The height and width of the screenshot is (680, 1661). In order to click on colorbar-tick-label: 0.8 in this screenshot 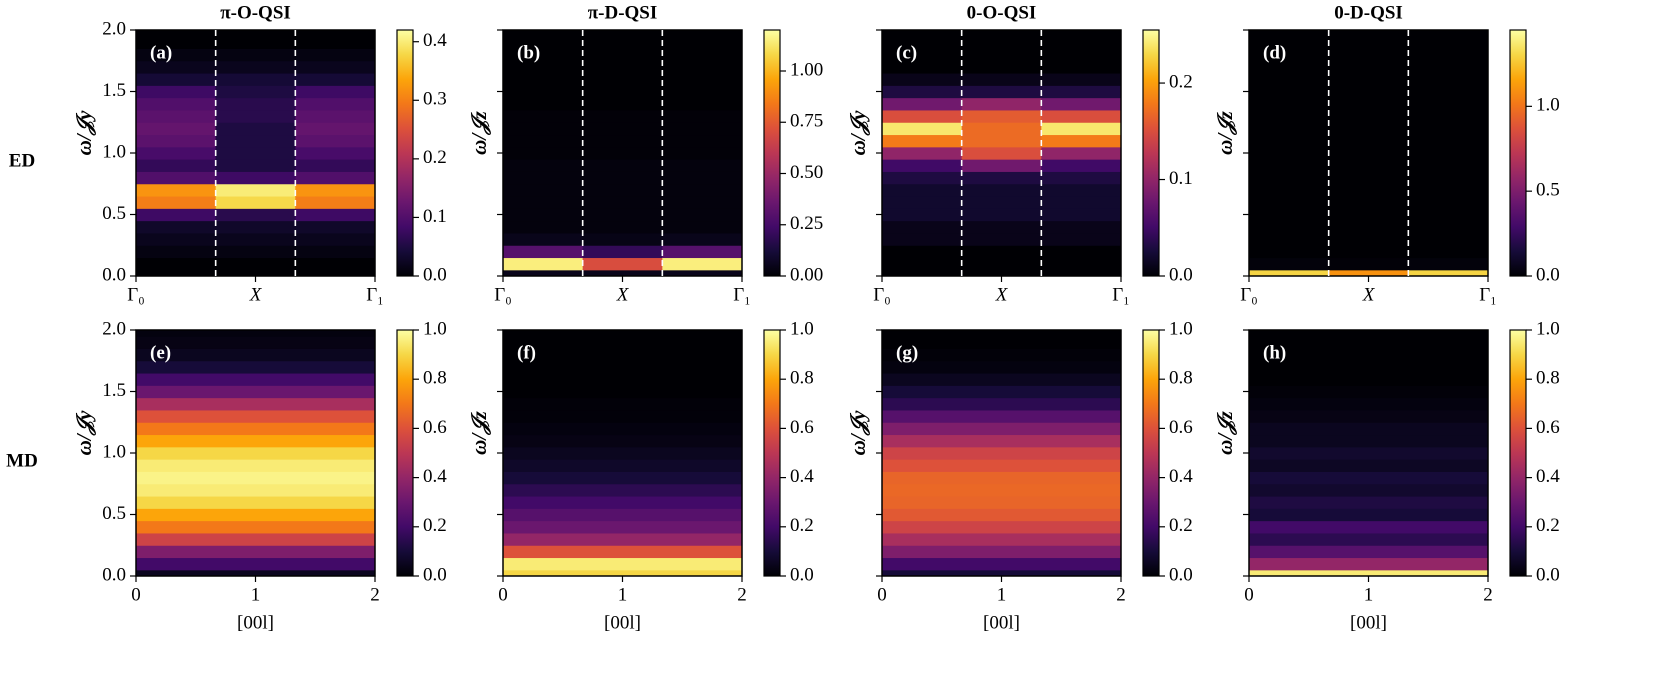, I will do `click(1548, 378)`.